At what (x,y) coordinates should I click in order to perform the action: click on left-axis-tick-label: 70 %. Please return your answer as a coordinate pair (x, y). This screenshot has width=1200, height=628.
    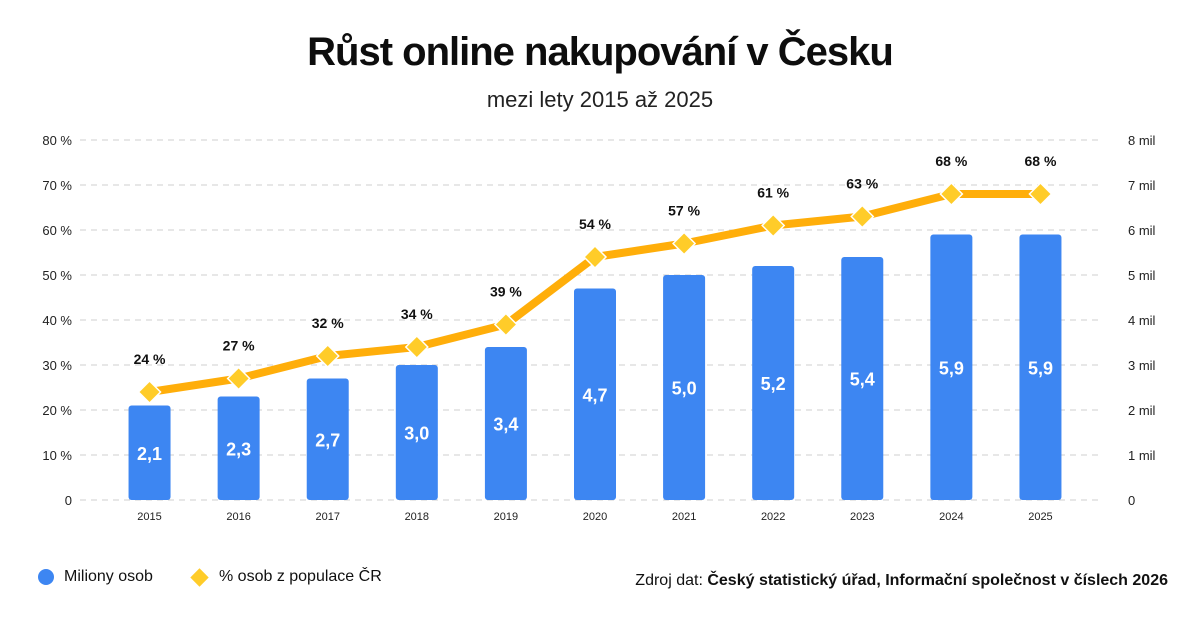
    Looking at the image, I should click on (57, 185).